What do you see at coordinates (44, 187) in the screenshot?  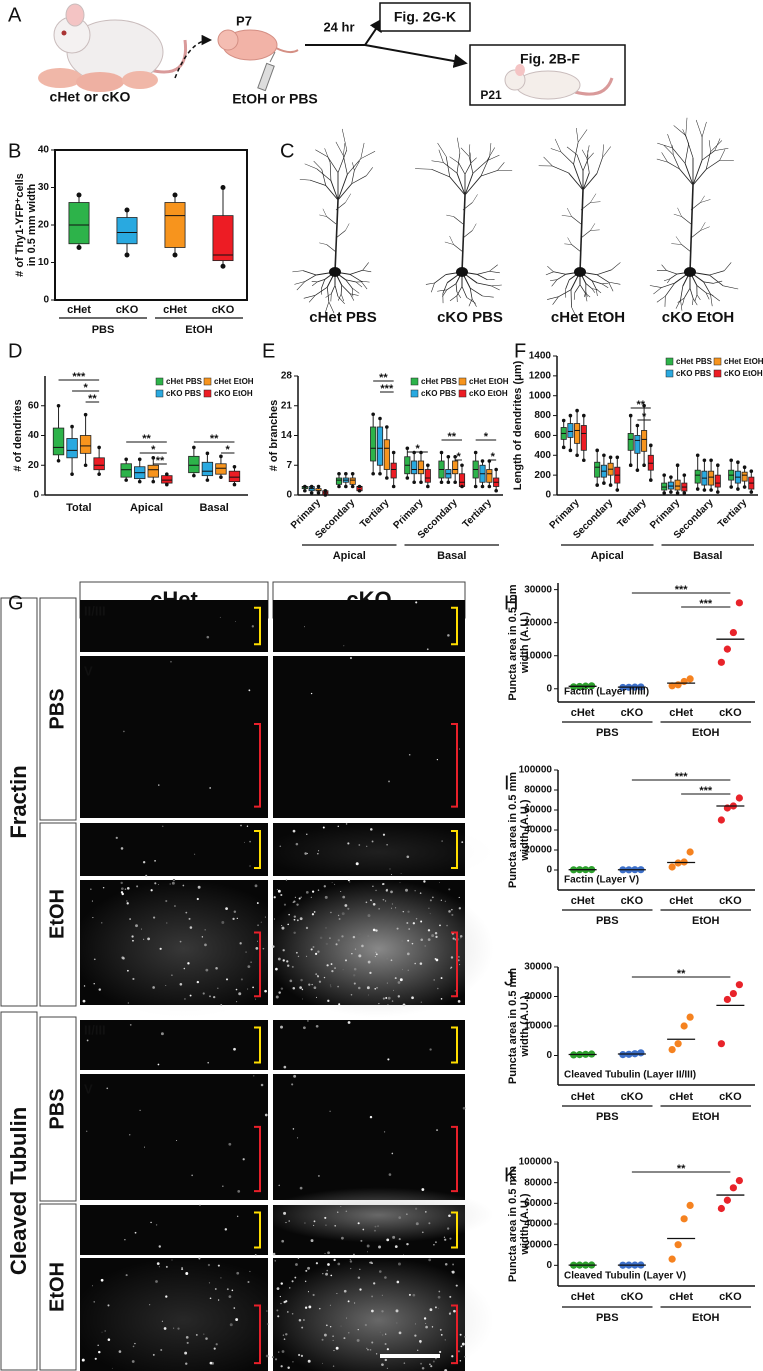 I see `y-tick-label: 30` at bounding box center [44, 187].